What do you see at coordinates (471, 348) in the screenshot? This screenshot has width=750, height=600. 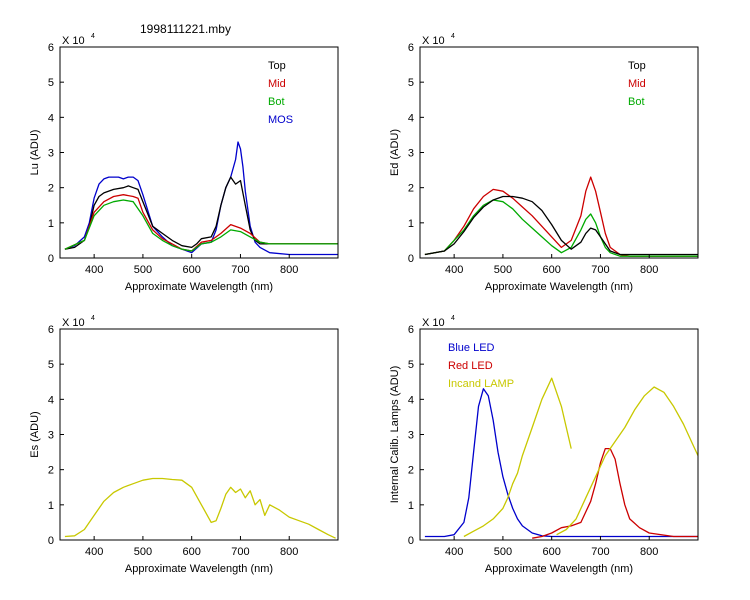 I see `legend-entry-blue-led: Blue LED` at bounding box center [471, 348].